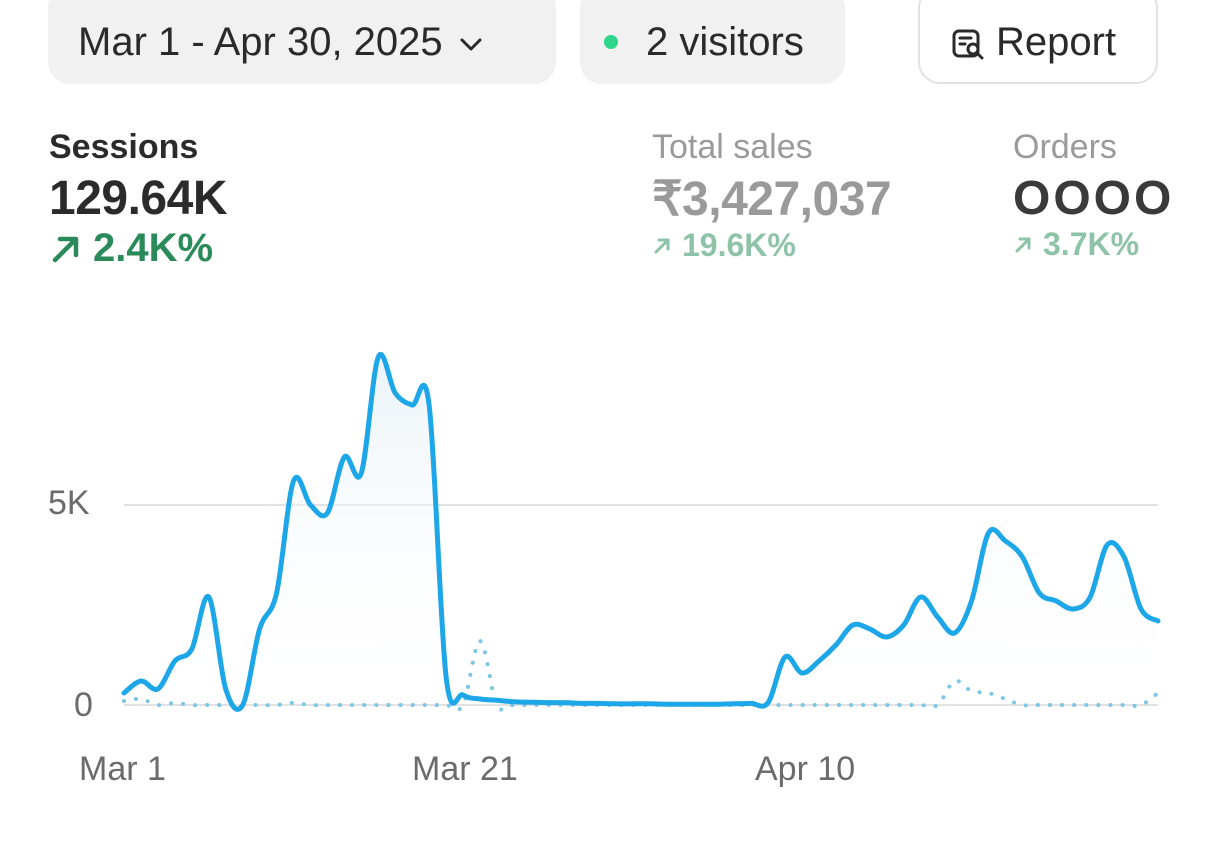 Image resolution: width=1206 pixels, height=860 pixels. Describe the element at coordinates (805, 769) in the screenshot. I see `x-tick-label: Apr 10` at that location.